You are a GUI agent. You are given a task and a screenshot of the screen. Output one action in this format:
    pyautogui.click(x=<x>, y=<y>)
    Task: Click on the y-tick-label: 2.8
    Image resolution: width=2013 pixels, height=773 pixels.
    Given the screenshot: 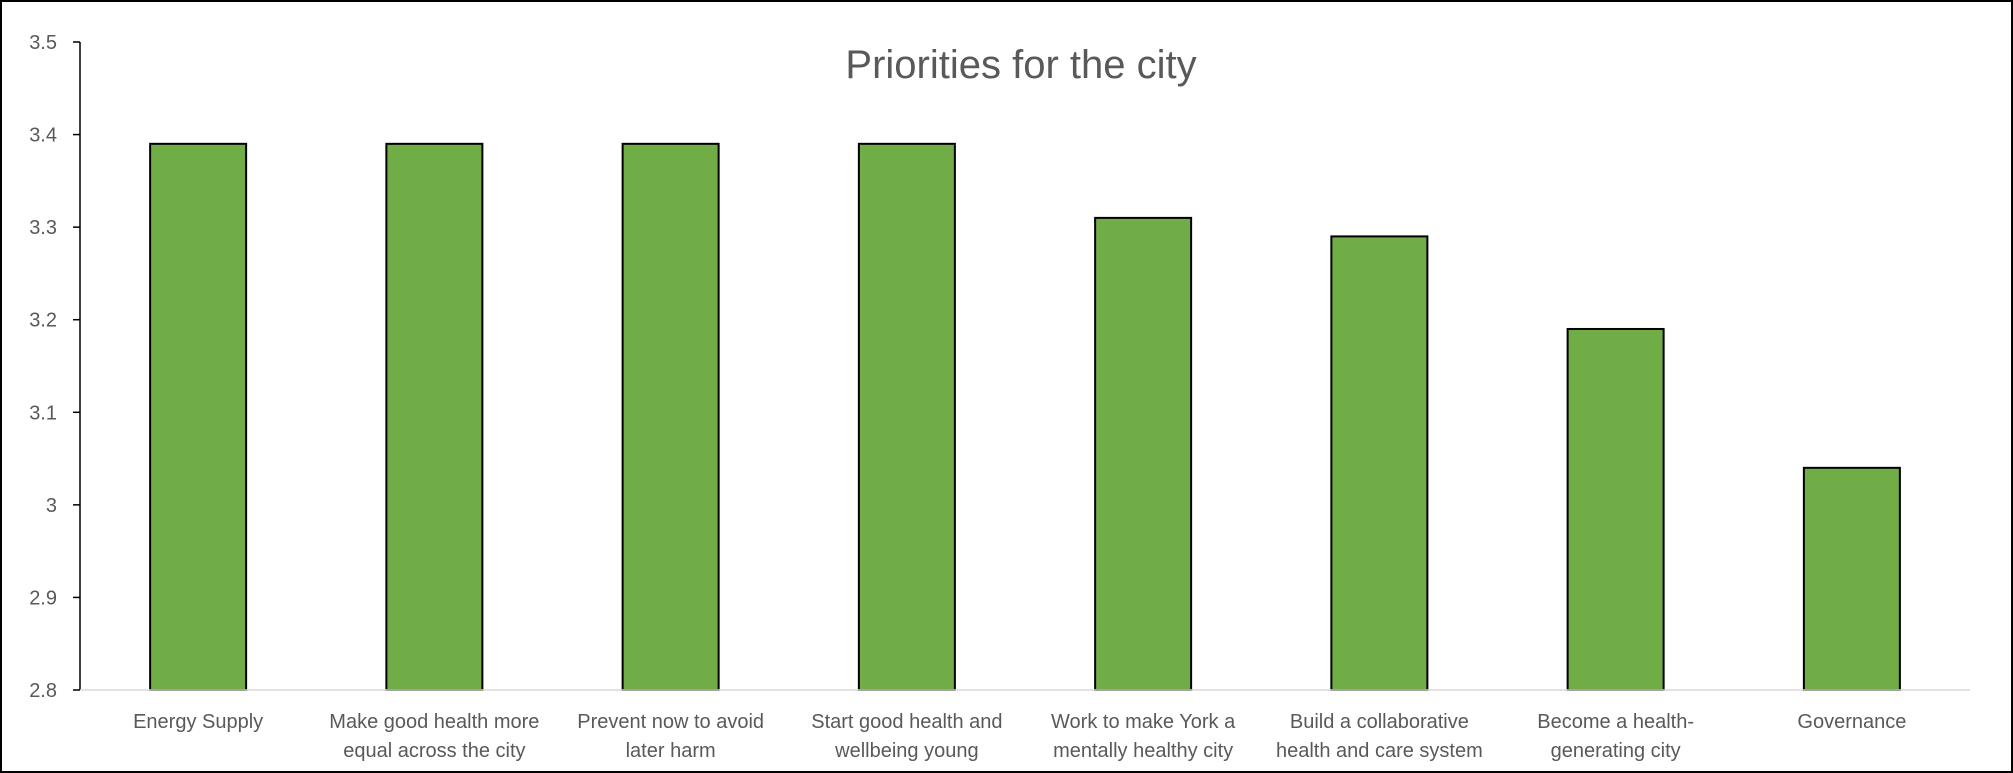 What is the action you would take?
    pyautogui.click(x=43, y=691)
    